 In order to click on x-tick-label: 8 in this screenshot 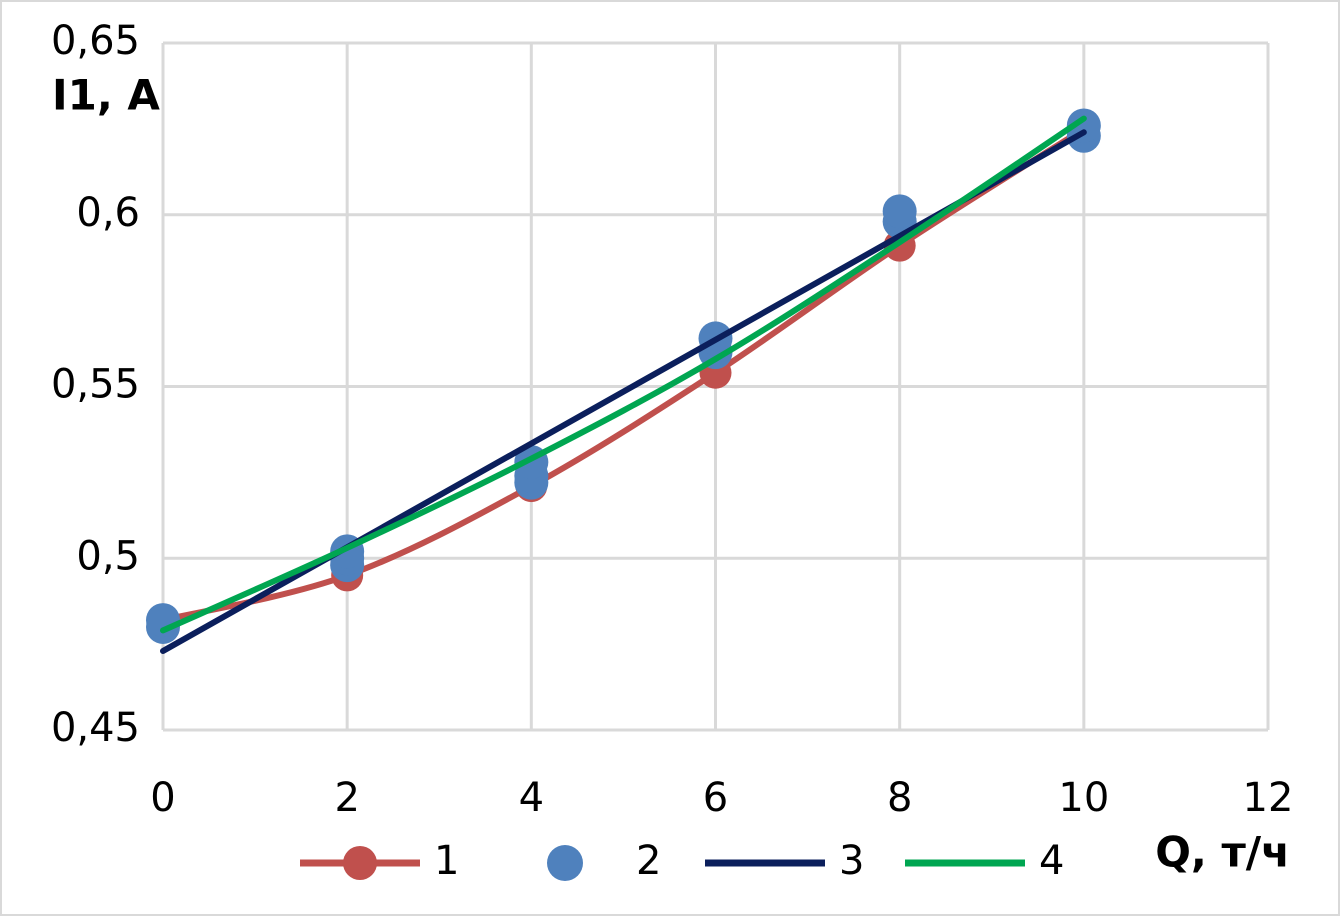, I will do `click(899, 798)`.